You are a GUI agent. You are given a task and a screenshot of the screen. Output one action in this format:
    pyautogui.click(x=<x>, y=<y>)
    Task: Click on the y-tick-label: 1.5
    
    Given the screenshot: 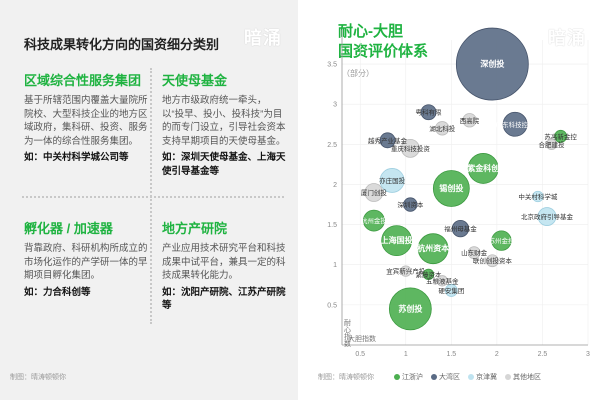 What is the action you would take?
    pyautogui.click(x=332, y=225)
    